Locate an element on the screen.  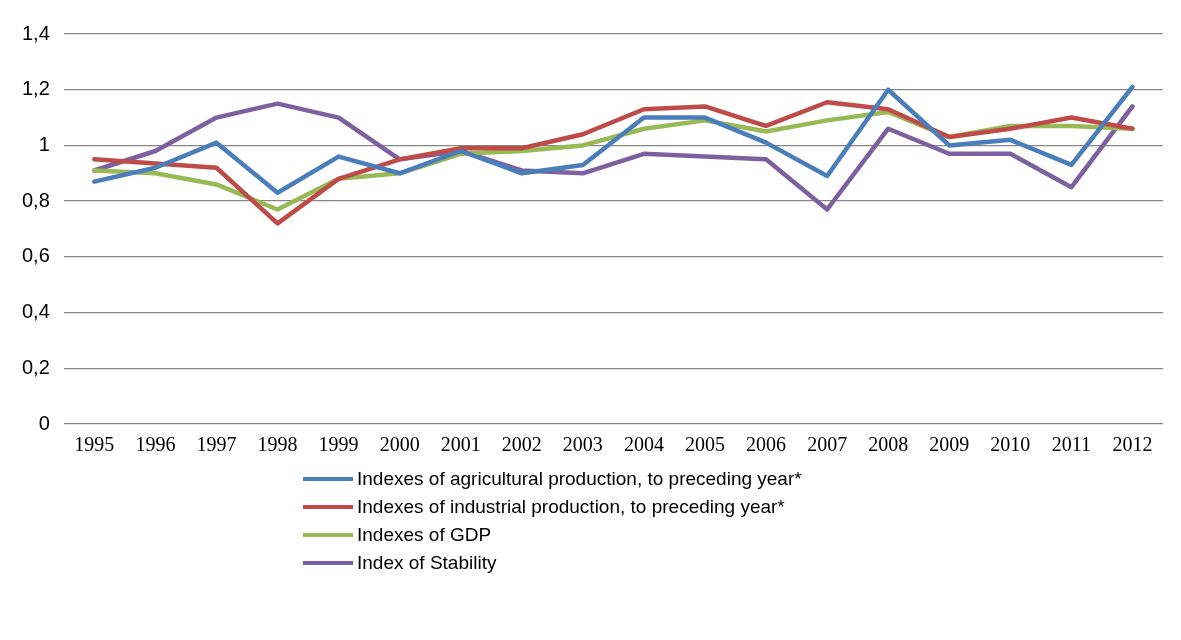
y-tick-label: 0,4 is located at coordinates (35, 311).